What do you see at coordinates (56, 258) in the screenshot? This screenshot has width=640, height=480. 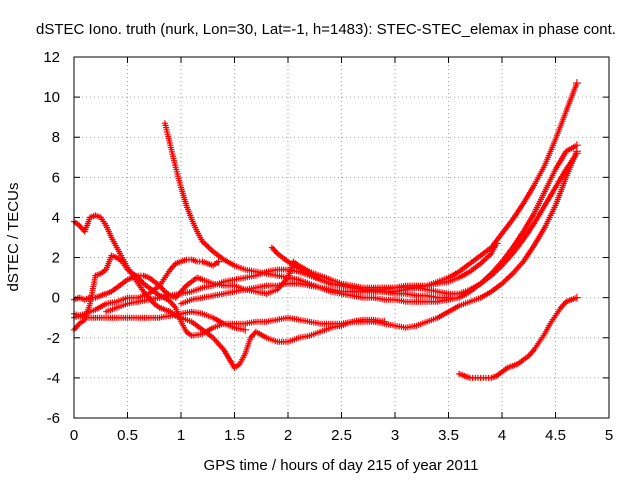 I see `y-tick-label: 2` at bounding box center [56, 258].